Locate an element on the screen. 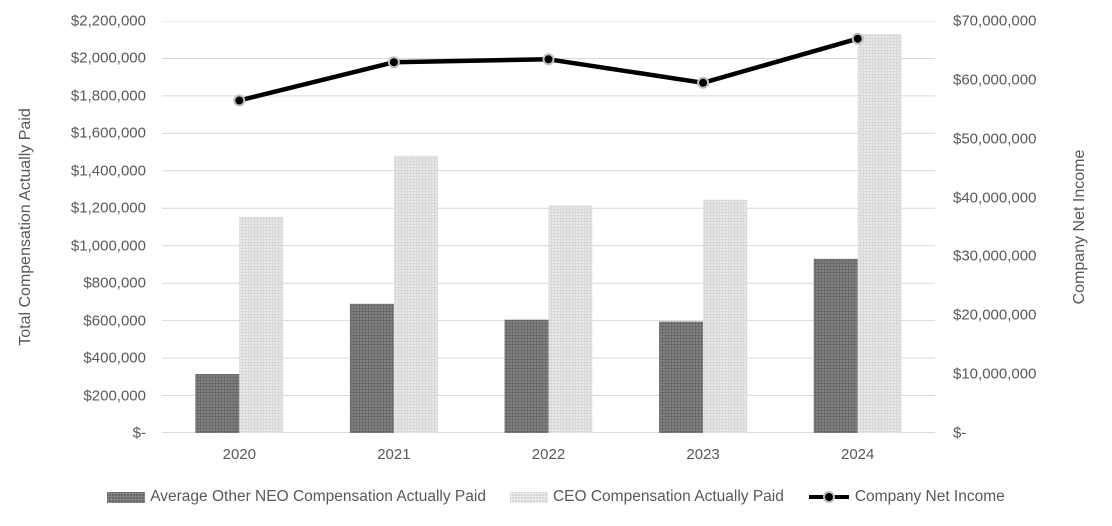  left-axis-tick: $2,000,000 is located at coordinates (108, 58).